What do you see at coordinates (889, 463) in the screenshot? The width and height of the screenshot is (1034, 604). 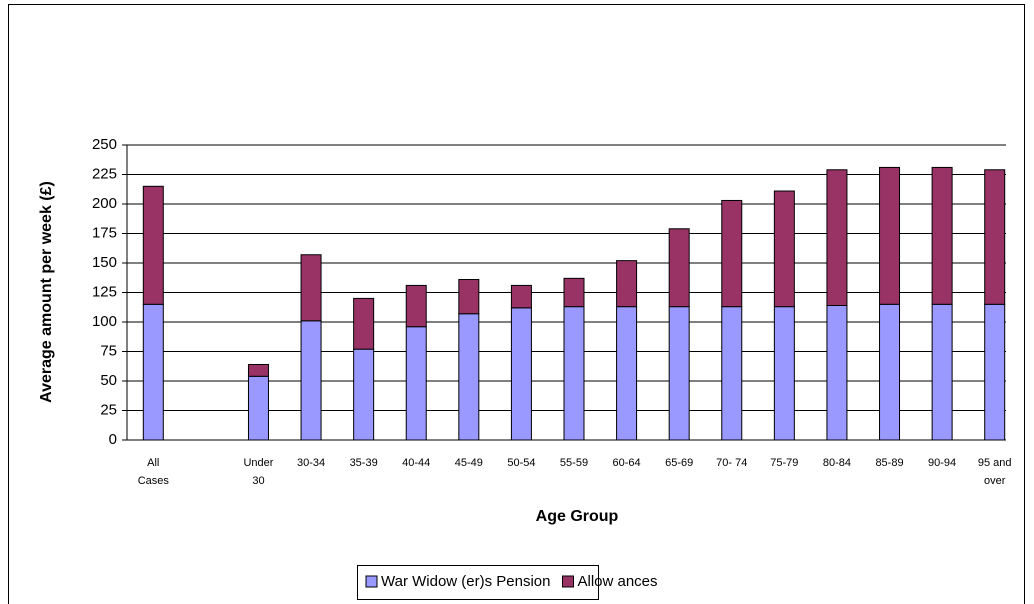 I see `x-tick-label: 85-89` at bounding box center [889, 463].